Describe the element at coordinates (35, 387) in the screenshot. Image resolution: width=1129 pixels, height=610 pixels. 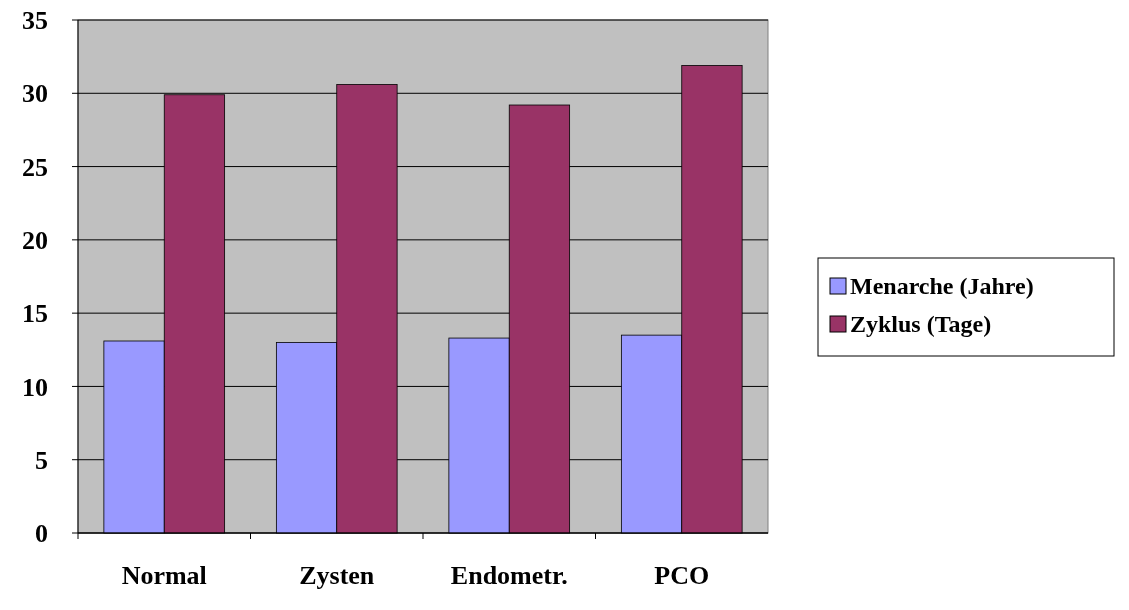
I see `y-tick-label: 10` at that location.